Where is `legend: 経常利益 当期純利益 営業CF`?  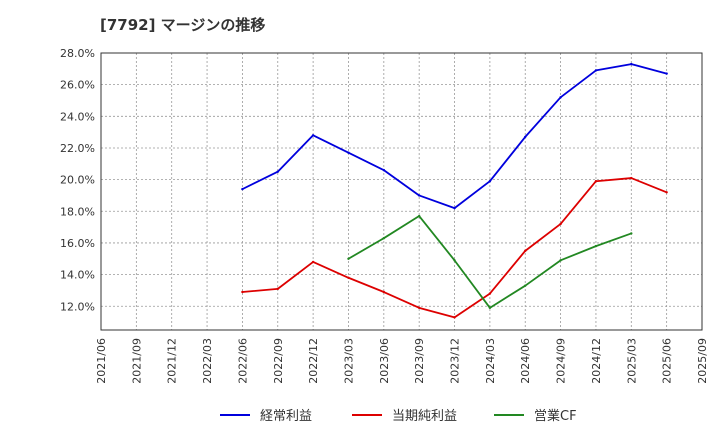
legend: 経常利益 当期純利益 営業CF is located at coordinates (398, 416).